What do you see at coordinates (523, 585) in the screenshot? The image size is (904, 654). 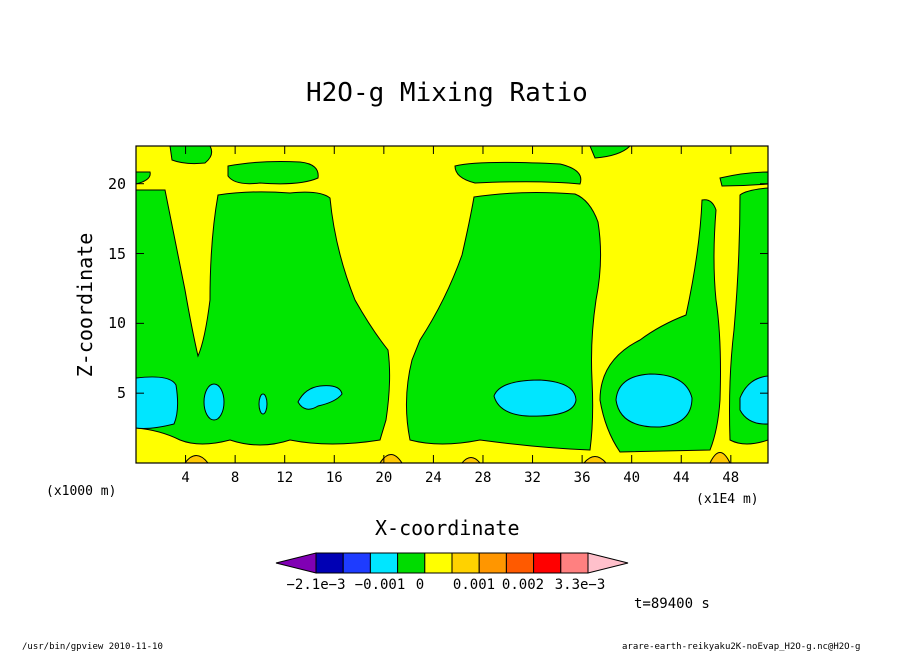 I see `colorbar-label: 0.002` at bounding box center [523, 585].